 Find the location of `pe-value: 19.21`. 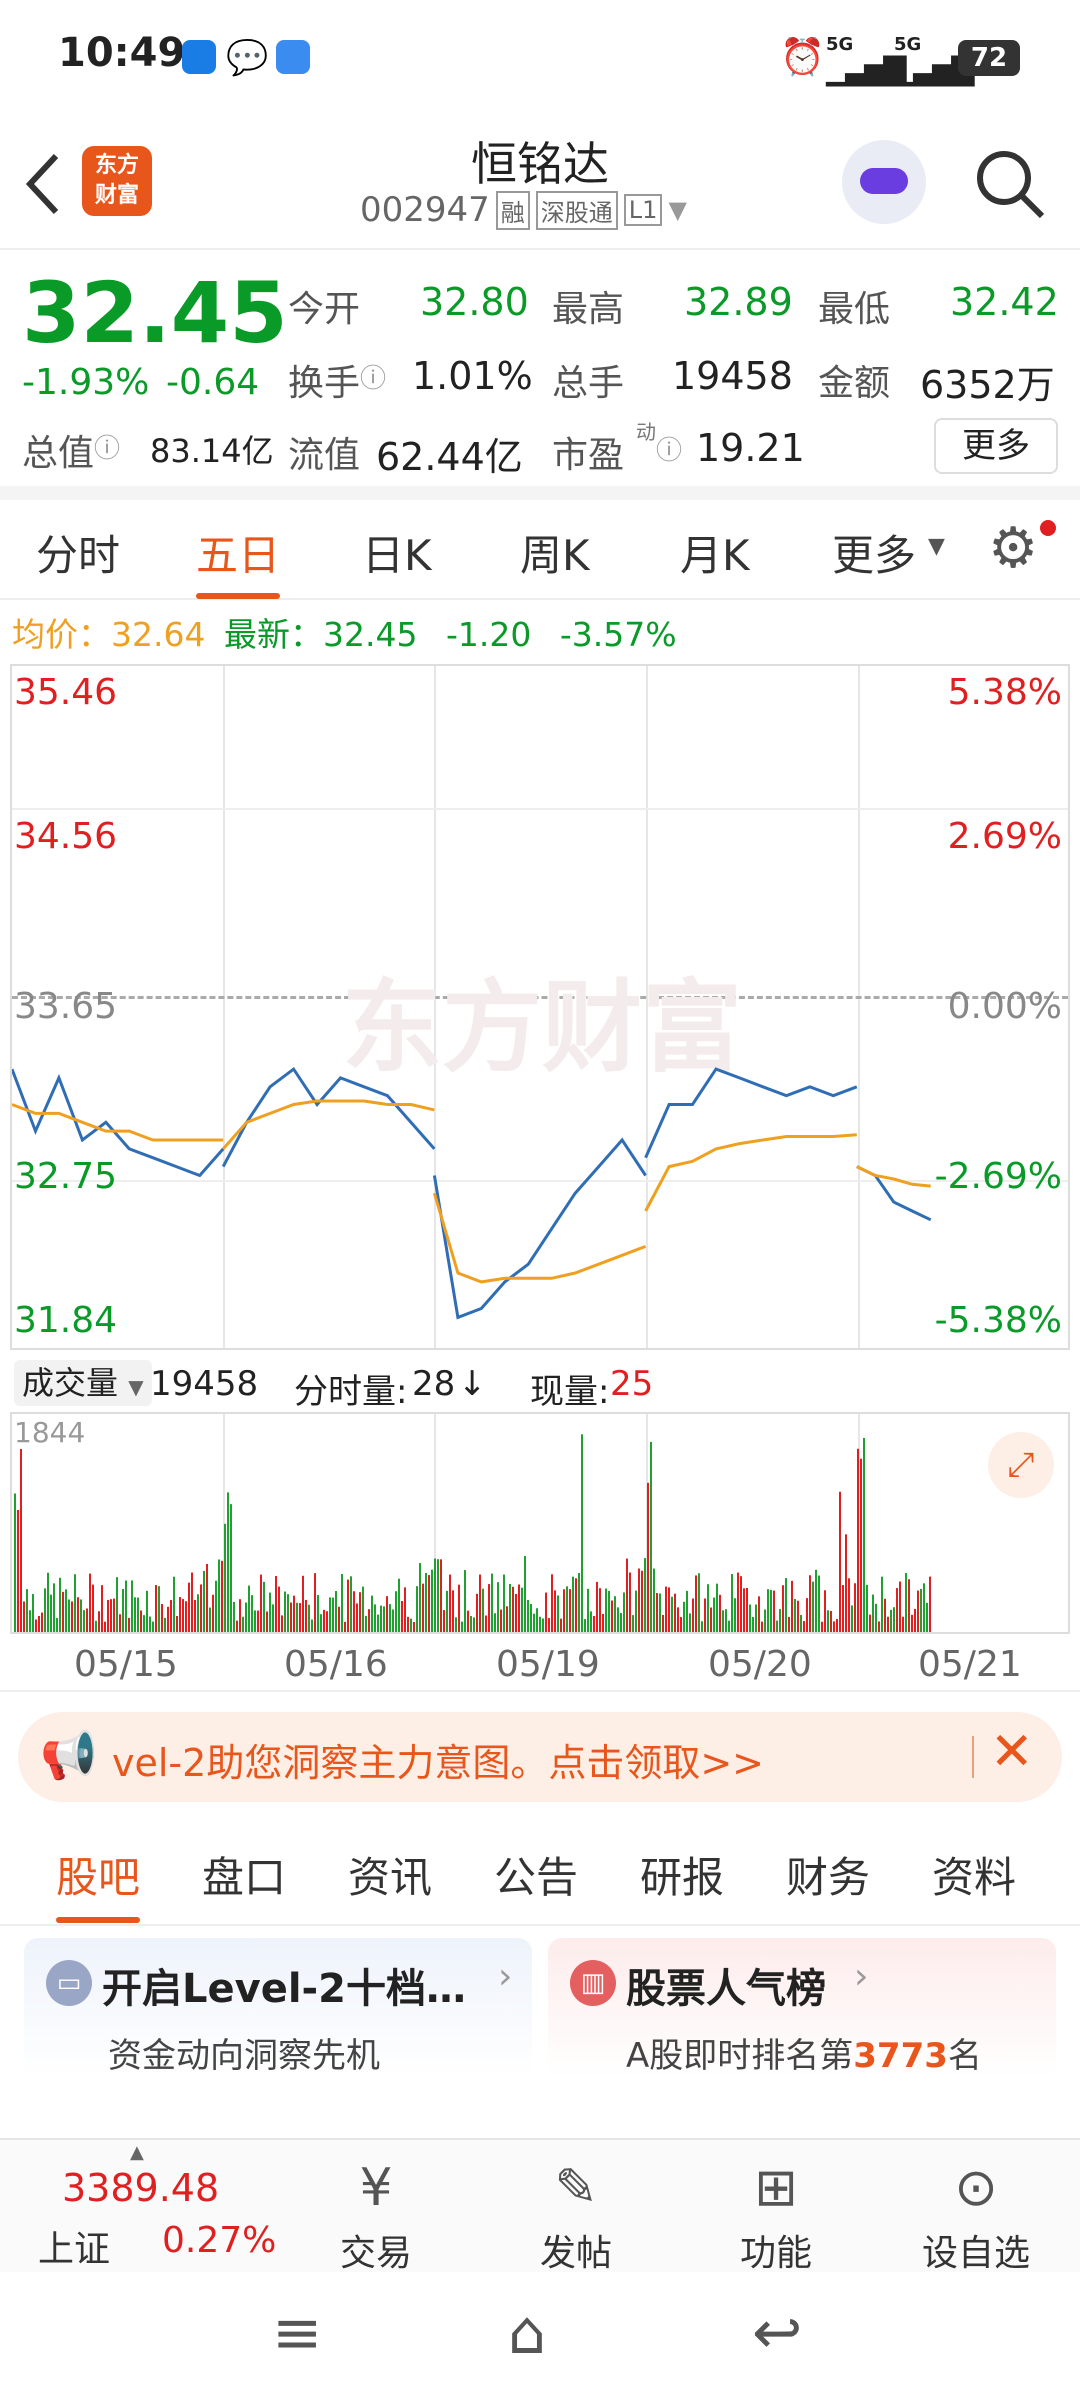

pe-value: 19.21 is located at coordinates (750, 448).